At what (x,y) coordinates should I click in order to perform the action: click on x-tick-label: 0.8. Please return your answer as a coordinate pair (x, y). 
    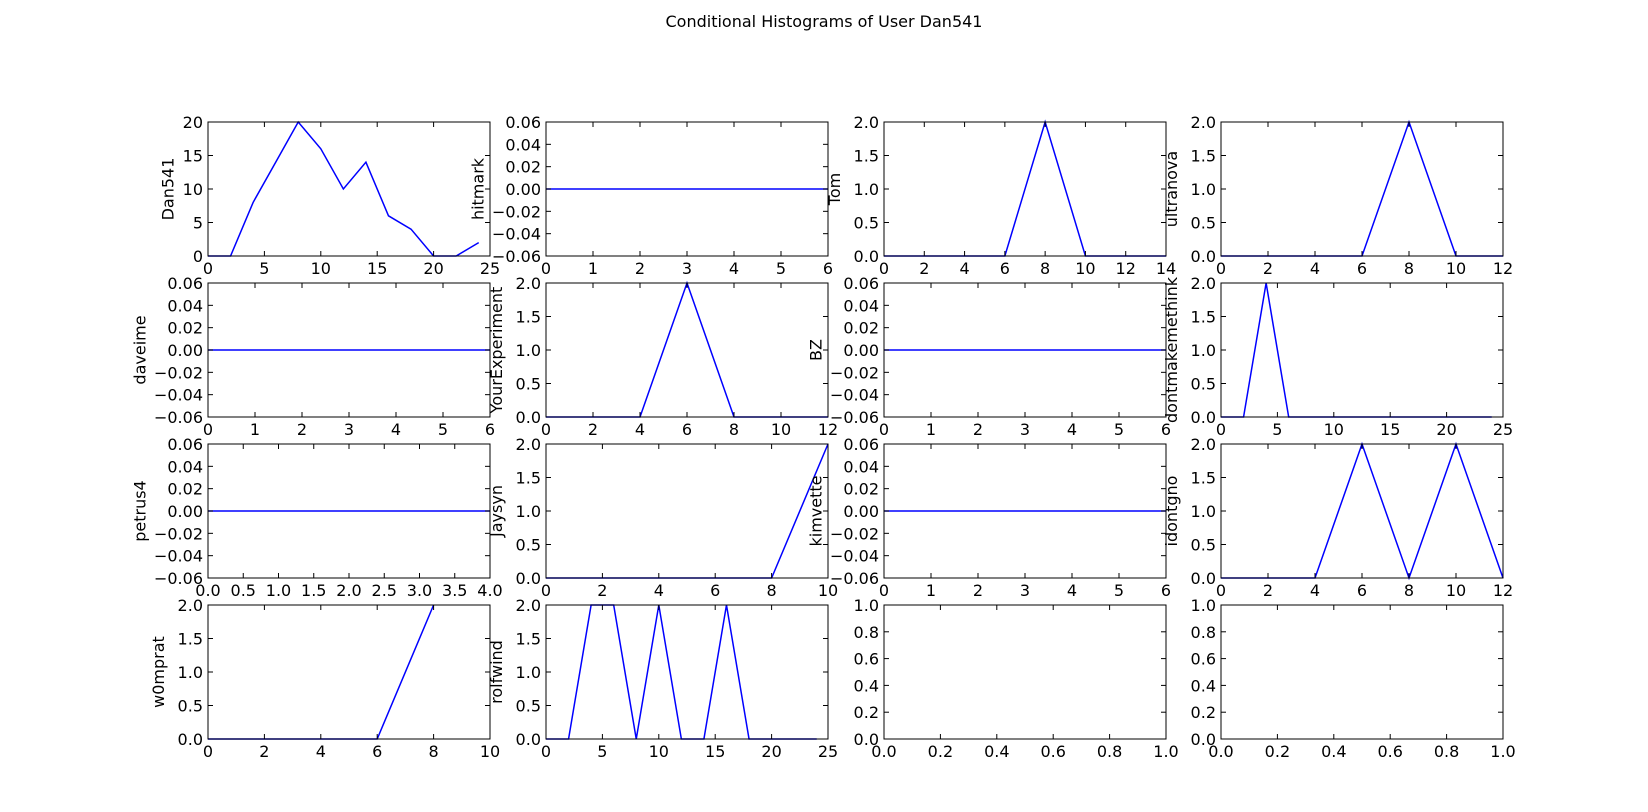
    Looking at the image, I should click on (1109, 751).